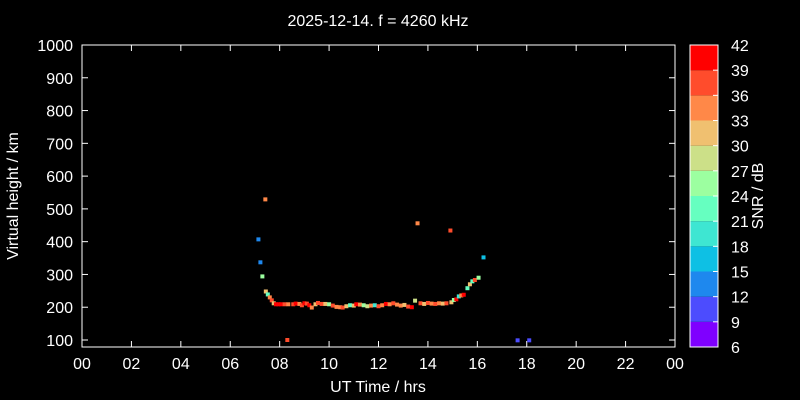  I want to click on colorbar-tick-label: 6, so click(735, 348).